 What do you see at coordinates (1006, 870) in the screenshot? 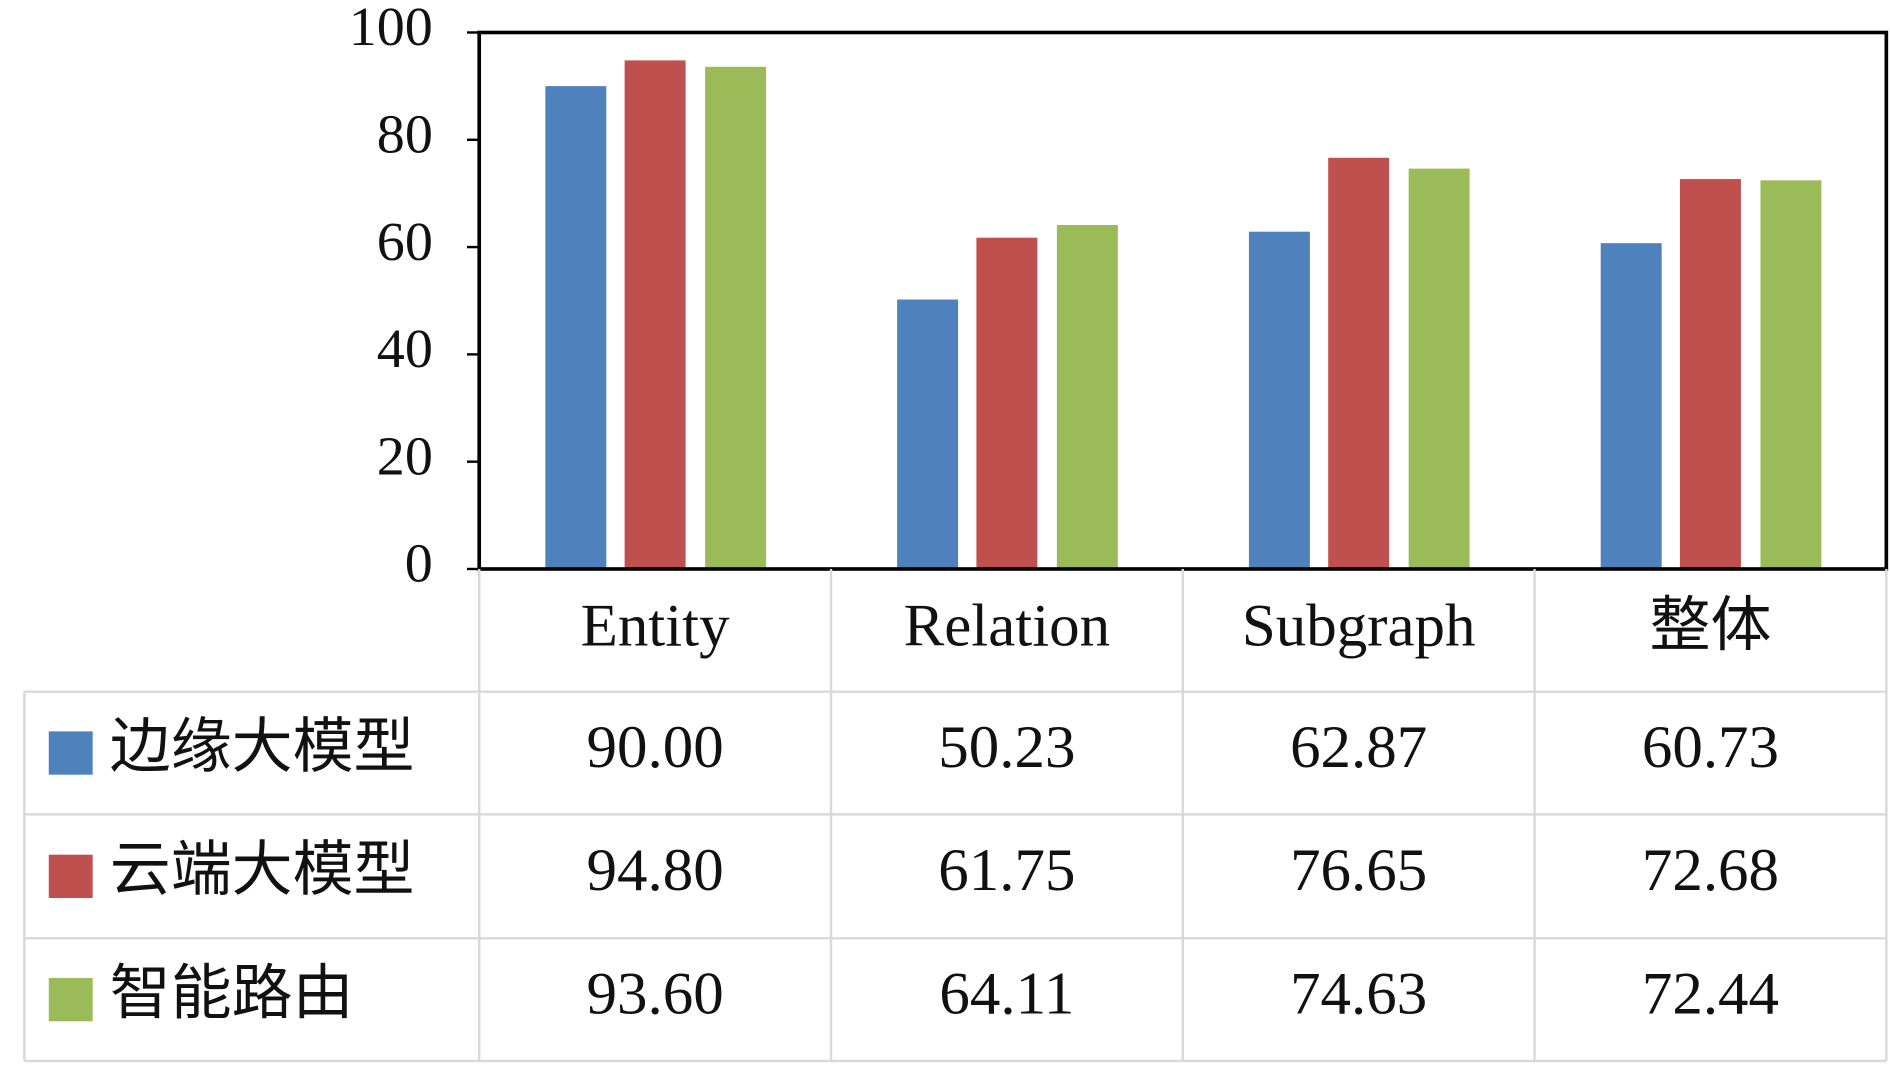
I see `value-label: 61.75` at bounding box center [1006, 870].